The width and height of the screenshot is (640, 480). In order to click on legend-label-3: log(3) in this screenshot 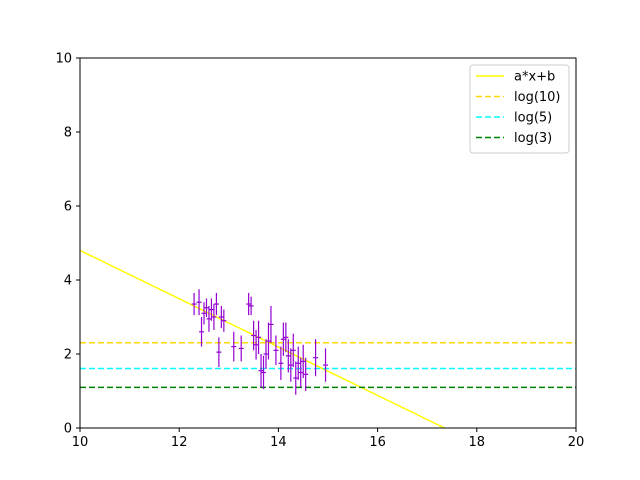, I will do `click(533, 138)`.